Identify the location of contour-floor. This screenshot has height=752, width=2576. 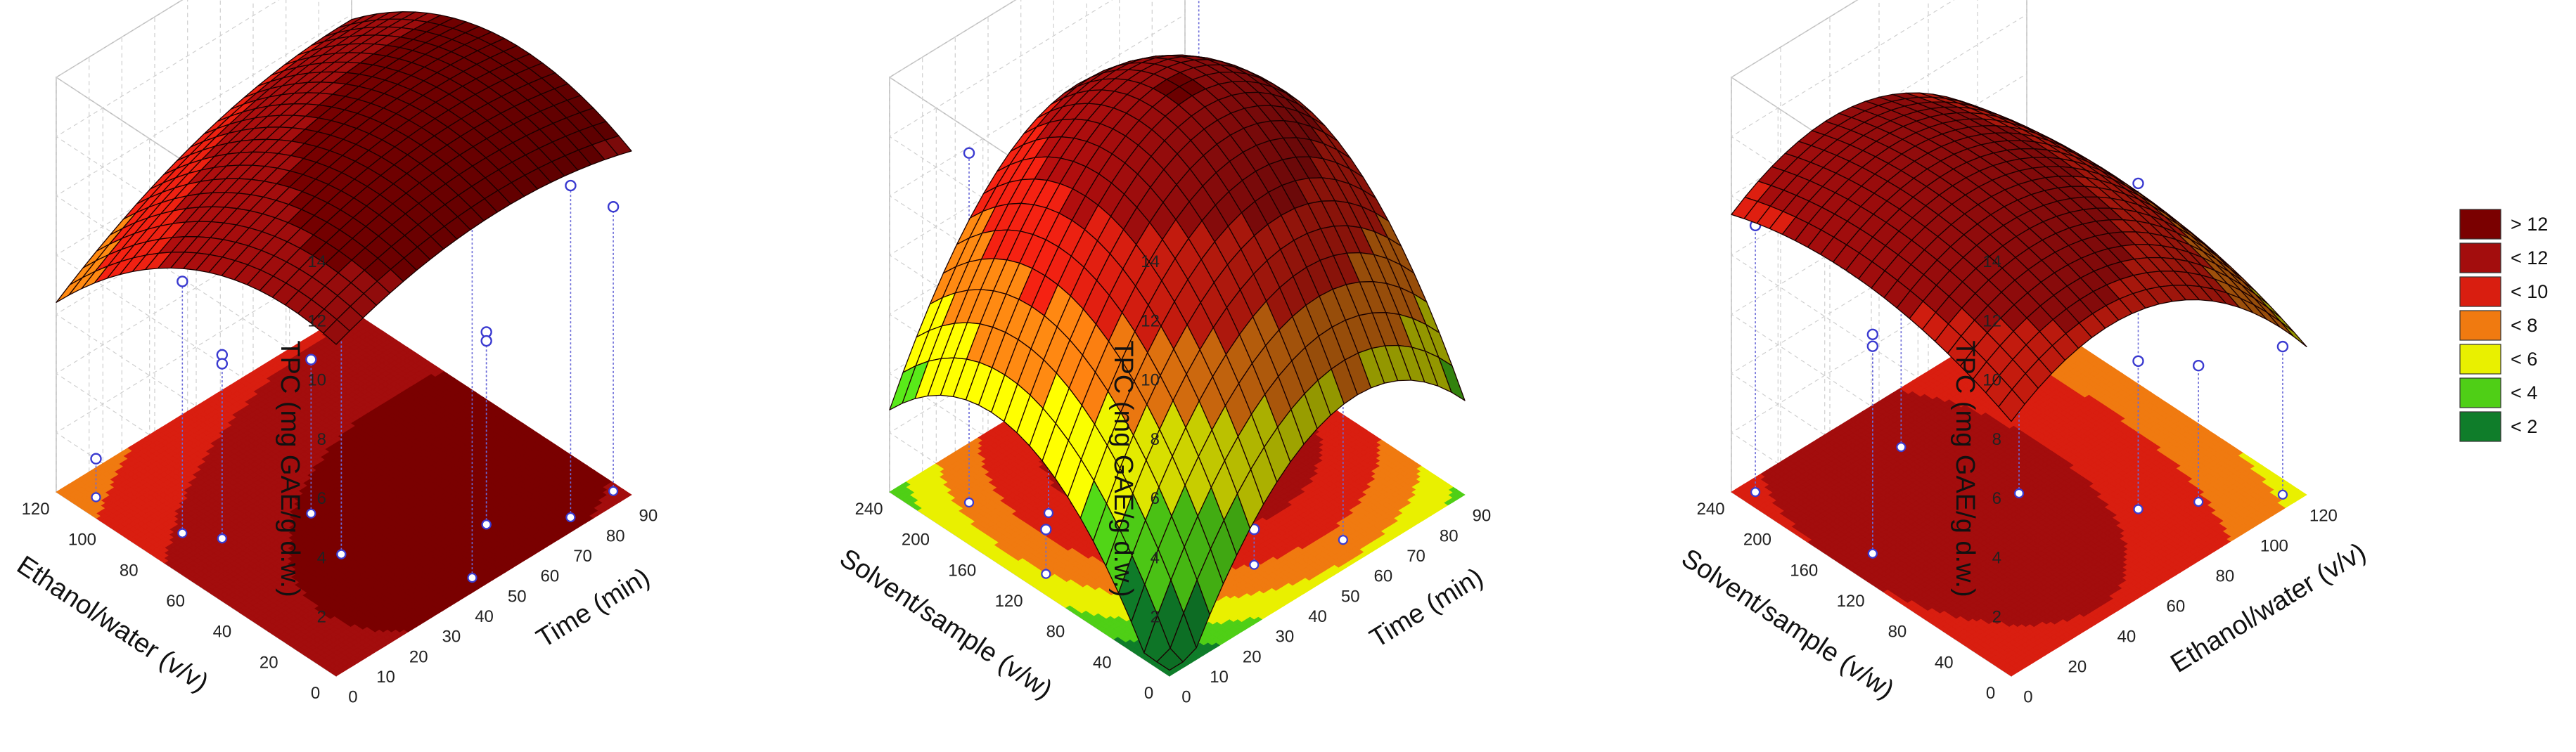
(344, 493).